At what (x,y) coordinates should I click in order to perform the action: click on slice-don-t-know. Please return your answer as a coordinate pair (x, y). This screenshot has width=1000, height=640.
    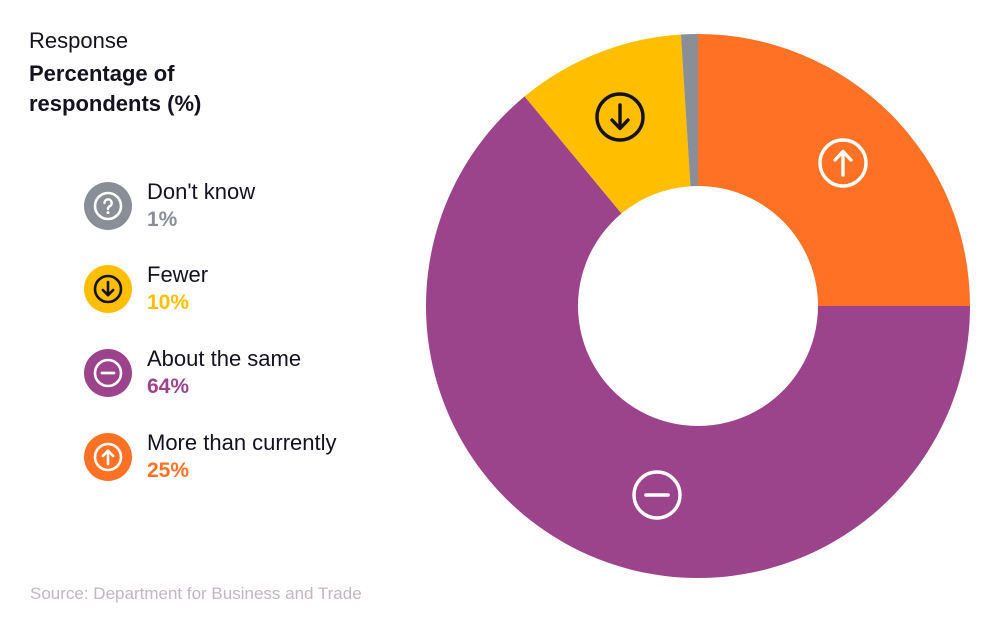
    Looking at the image, I should click on (689, 110).